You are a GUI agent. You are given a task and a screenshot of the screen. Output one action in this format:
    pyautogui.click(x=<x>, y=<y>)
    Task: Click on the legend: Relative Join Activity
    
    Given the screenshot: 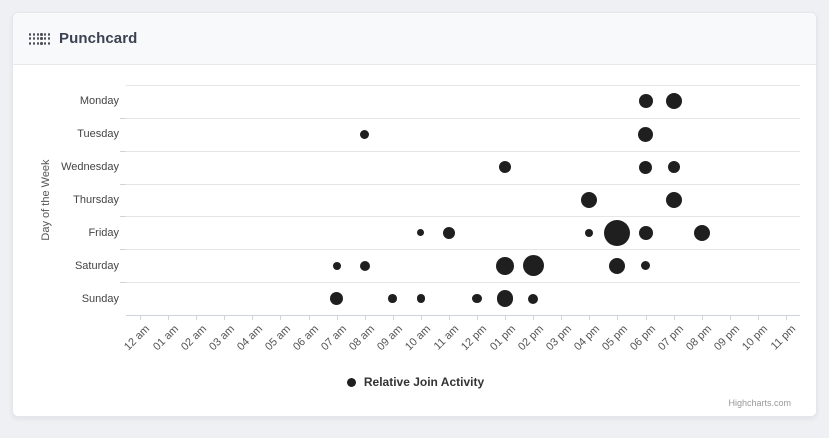 What is the action you would take?
    pyautogui.click(x=414, y=382)
    